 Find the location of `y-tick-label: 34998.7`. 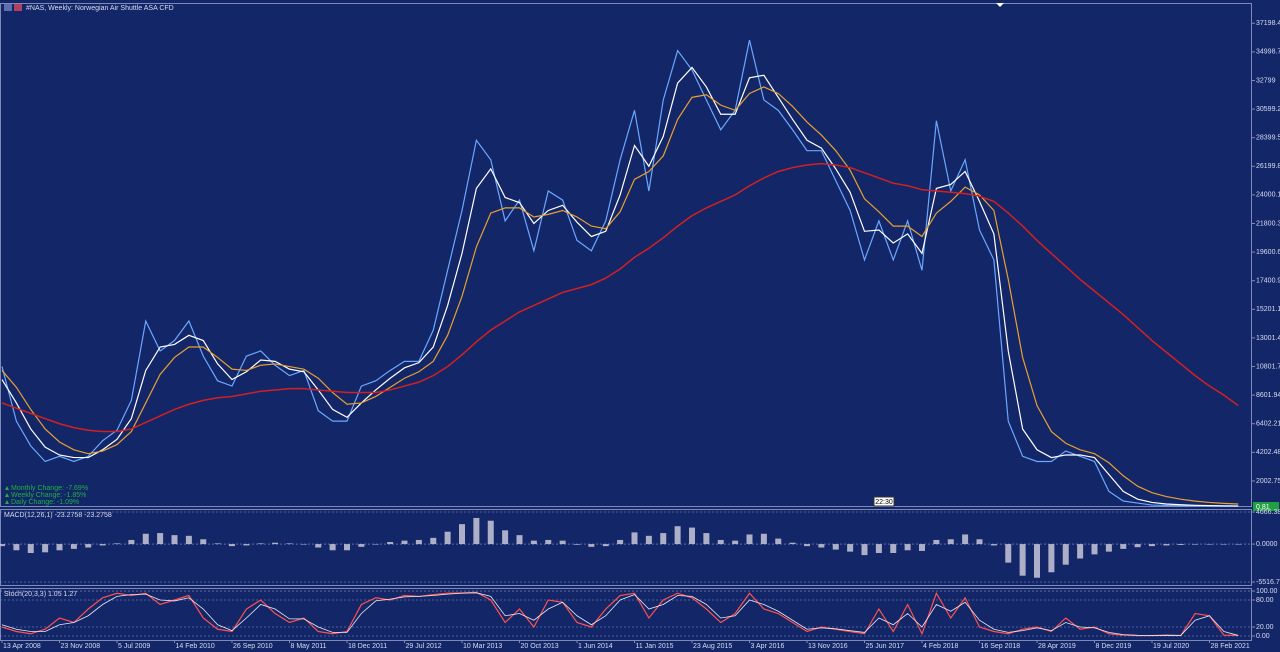

y-tick-label: 34998.7 is located at coordinates (1268, 52).